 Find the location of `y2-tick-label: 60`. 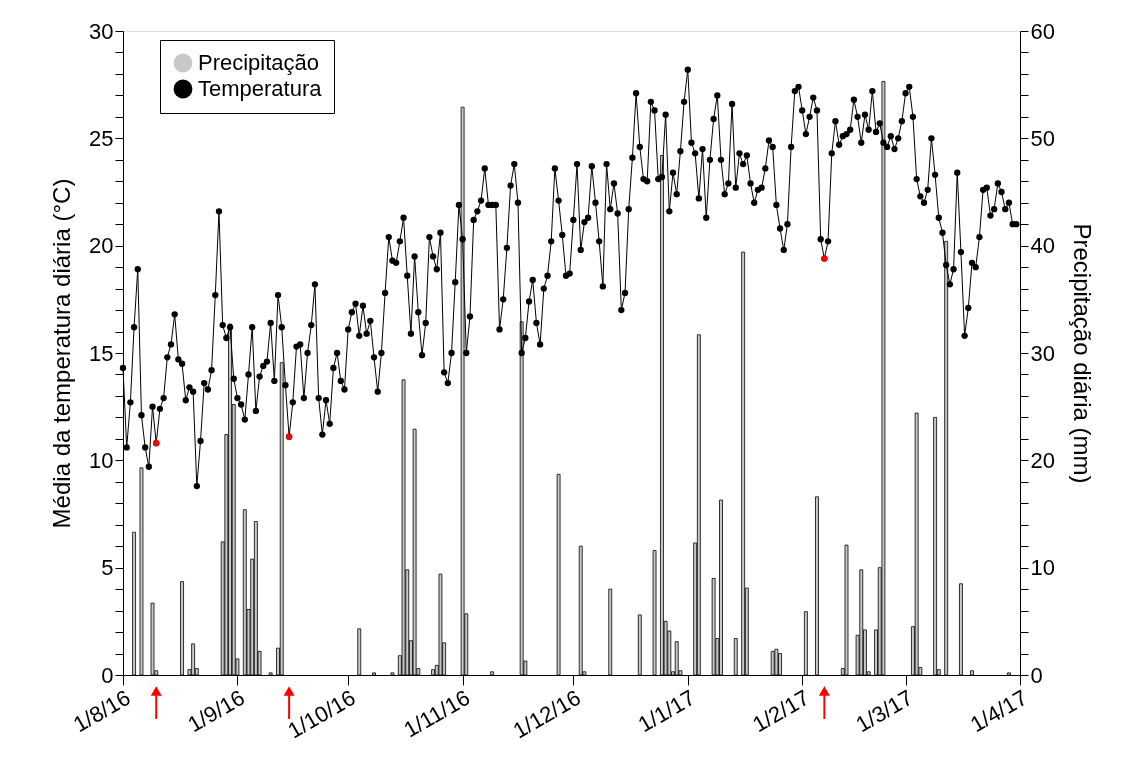

y2-tick-label: 60 is located at coordinates (1042, 31).